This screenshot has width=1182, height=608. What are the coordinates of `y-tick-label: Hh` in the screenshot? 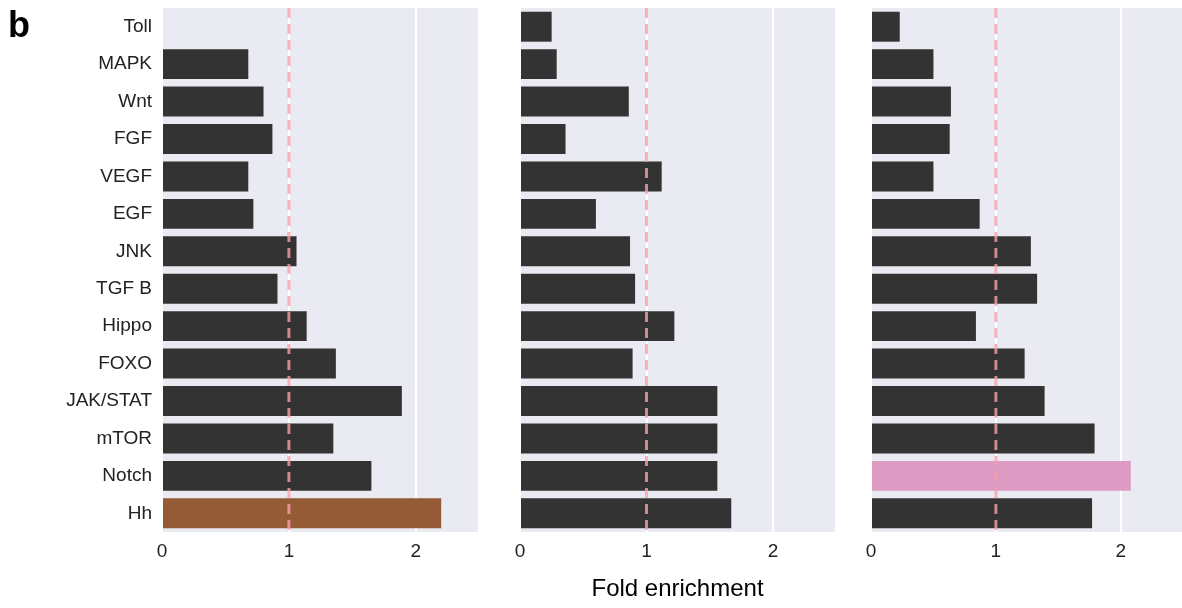 It's located at (139, 512).